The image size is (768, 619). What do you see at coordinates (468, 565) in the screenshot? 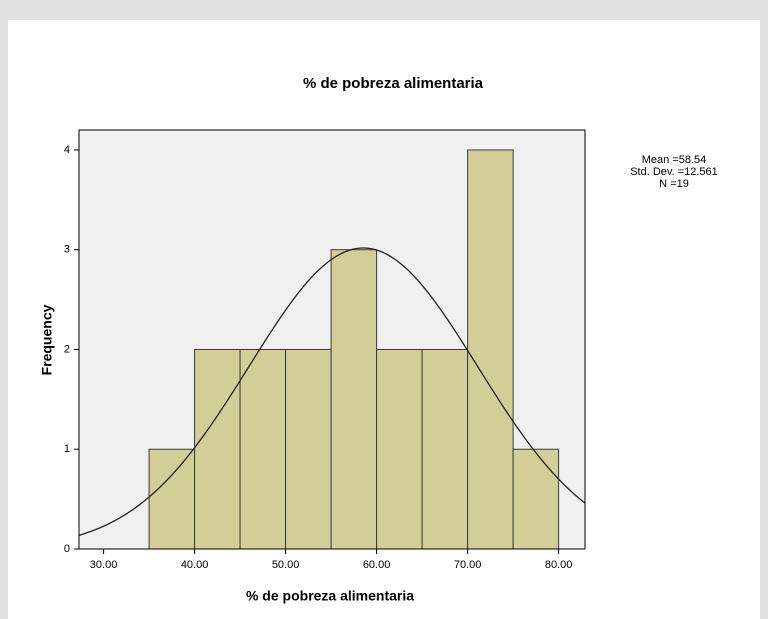
I see `x-tick-label: 70.00` at bounding box center [468, 565].